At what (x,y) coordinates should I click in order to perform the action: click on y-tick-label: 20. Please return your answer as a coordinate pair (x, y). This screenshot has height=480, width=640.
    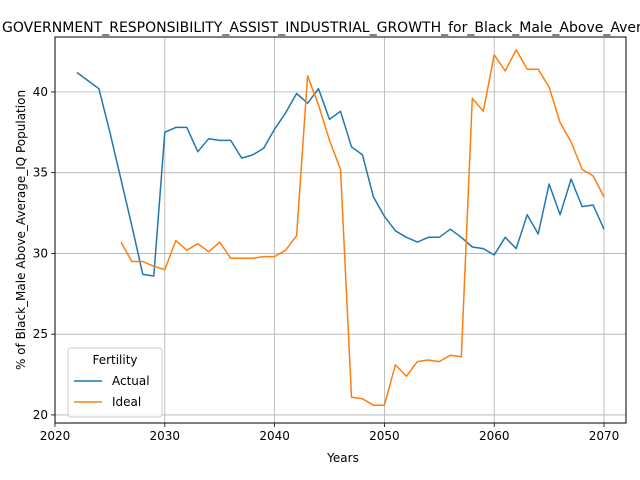
    Looking at the image, I should click on (40, 415).